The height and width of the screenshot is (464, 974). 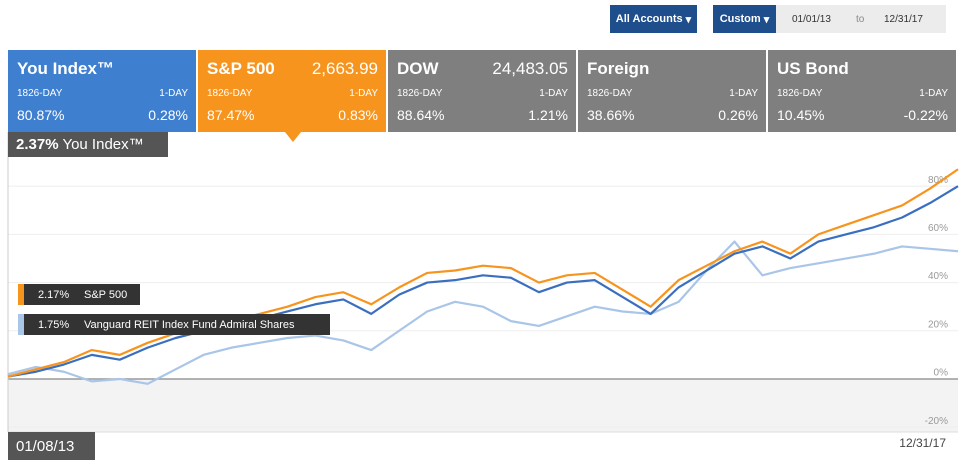 I want to click on range-button: Custom ▾, so click(x=744, y=19).